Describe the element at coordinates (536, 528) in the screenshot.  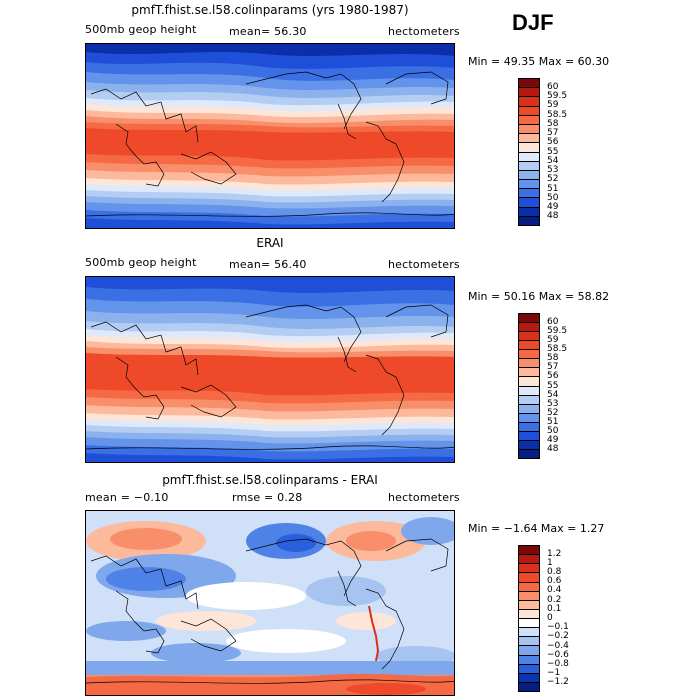
I see `panel-3-minmax: Min = −1.64 Max = 1.27` at that location.